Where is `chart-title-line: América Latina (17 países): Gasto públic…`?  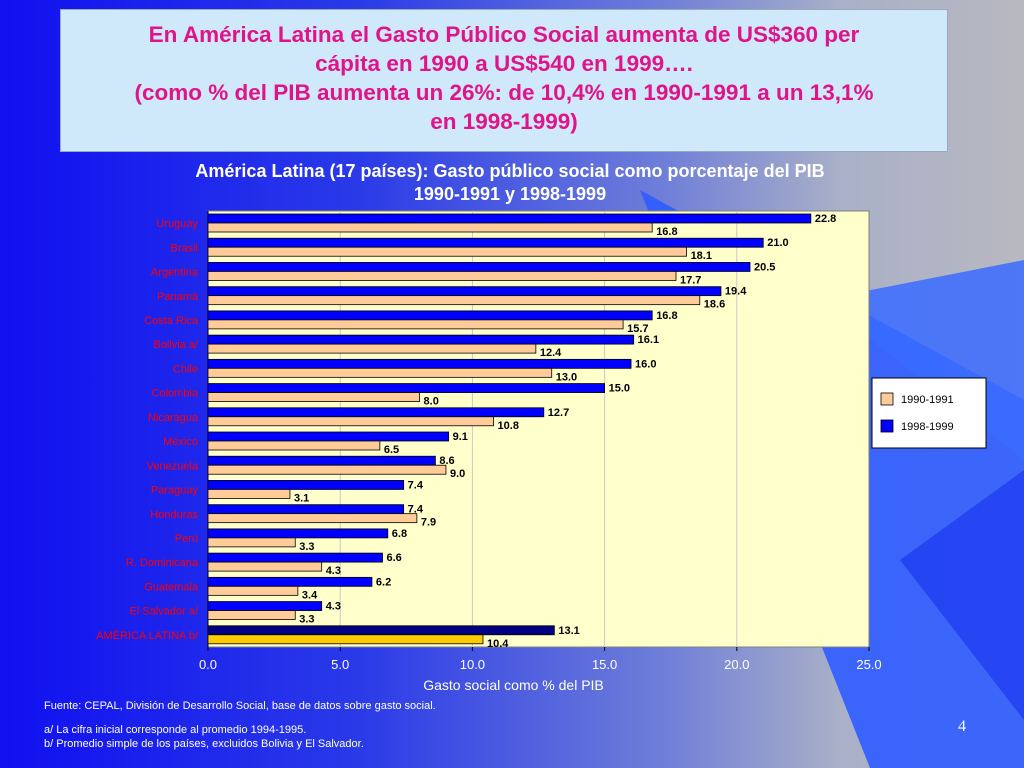
chart-title-line: América Latina (17 países): Gasto públic… is located at coordinates (510, 171).